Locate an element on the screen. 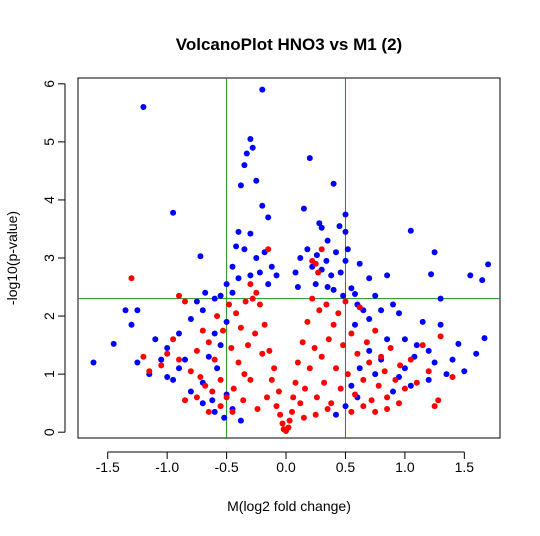 This screenshot has height=536, width=540. x-tick-label-3: 0.0 is located at coordinates (286, 467).